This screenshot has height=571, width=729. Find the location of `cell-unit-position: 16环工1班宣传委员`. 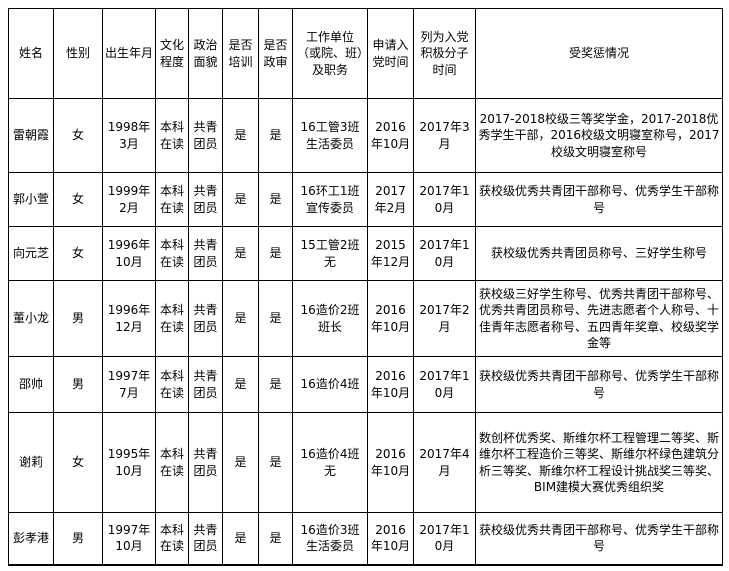

cell-unit-position: 16环工1班宣传委员 is located at coordinates (330, 199).